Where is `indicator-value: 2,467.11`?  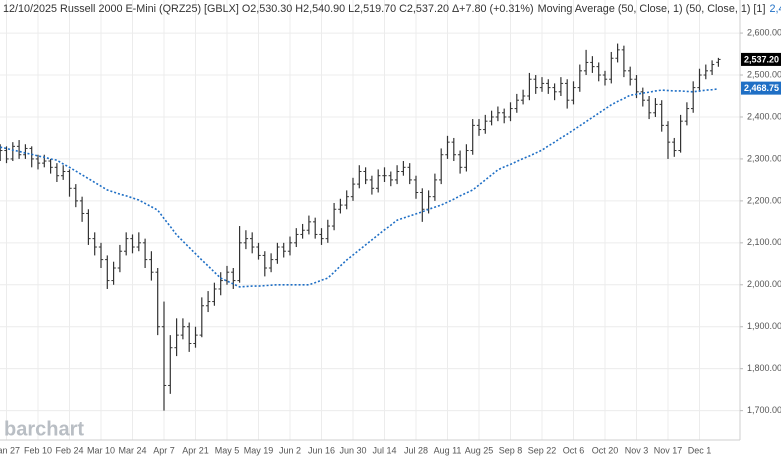
indicator-value: 2,467.11 is located at coordinates (775, 9).